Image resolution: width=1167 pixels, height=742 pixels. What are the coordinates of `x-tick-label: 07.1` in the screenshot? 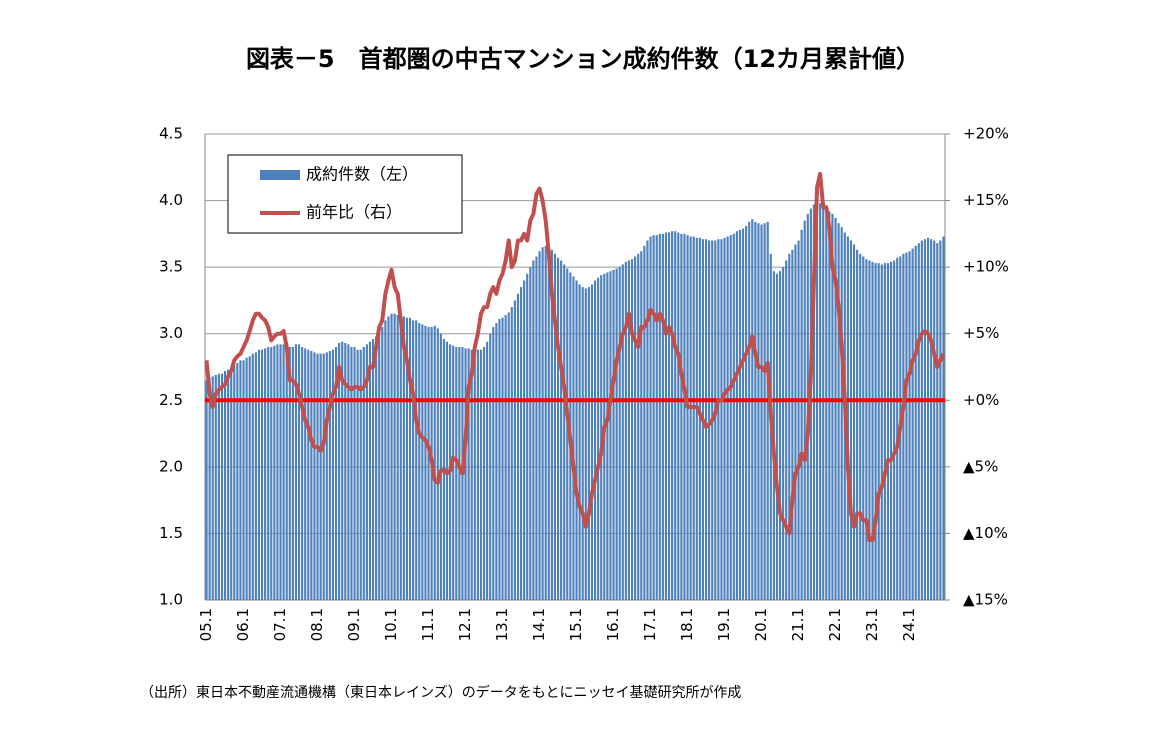 It's located at (280, 624).